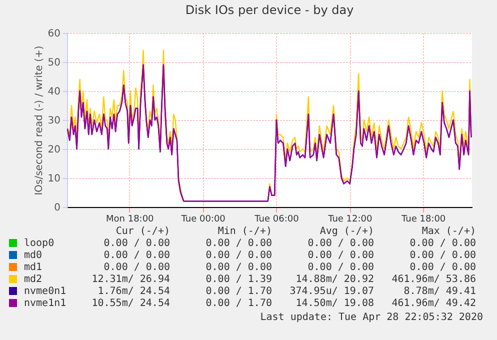  Describe the element at coordinates (131, 303) in the screenshot. I see `text: 10.55m/ 24.54` at that location.